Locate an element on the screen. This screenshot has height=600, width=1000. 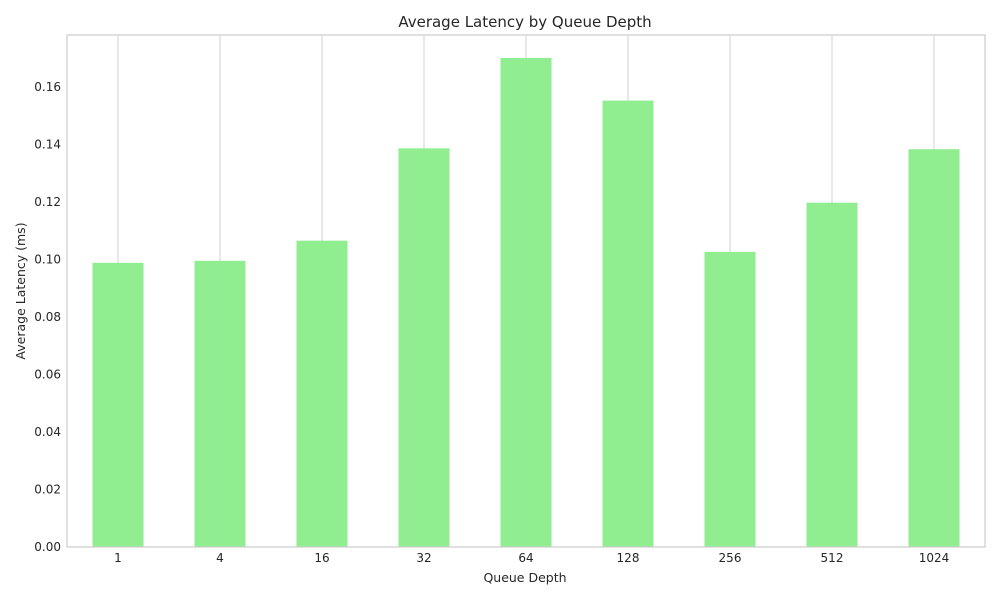
x-tick-label-512: 512 is located at coordinates (832, 558).